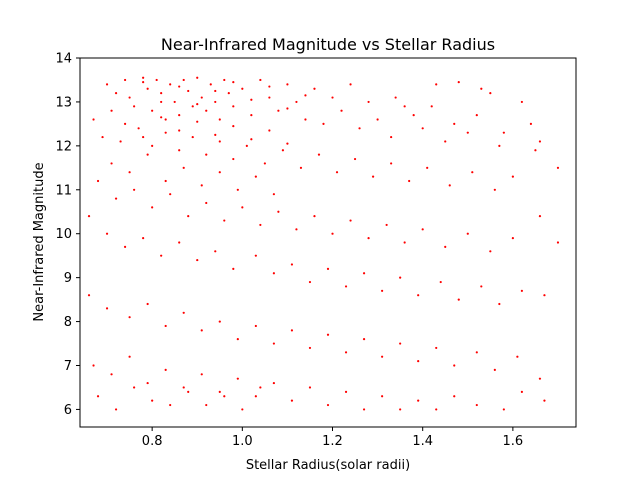 Image resolution: width=640 pixels, height=480 pixels. Describe the element at coordinates (68, 366) in the screenshot. I see `y-tick-label: 7` at that location.